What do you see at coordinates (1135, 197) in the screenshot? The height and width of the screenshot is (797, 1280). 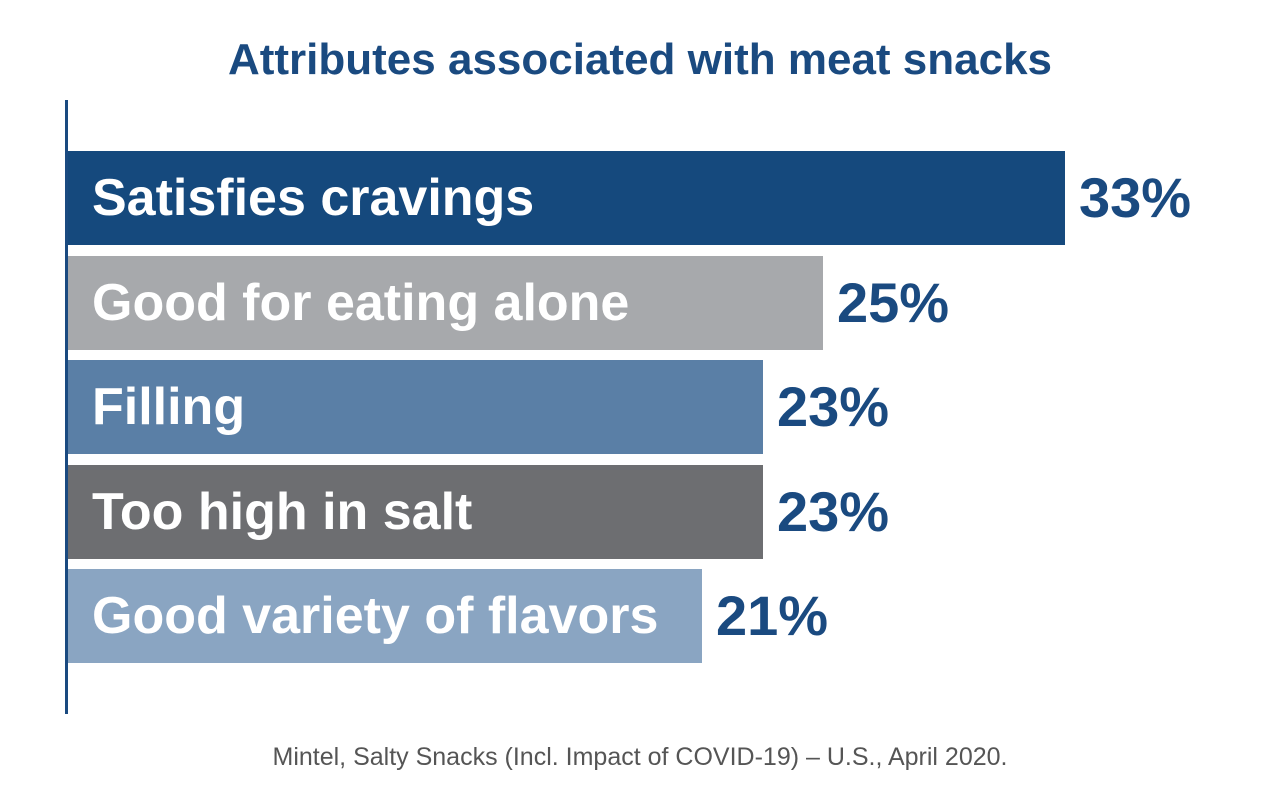 I see `bar-value-label: 33%` at bounding box center [1135, 197].